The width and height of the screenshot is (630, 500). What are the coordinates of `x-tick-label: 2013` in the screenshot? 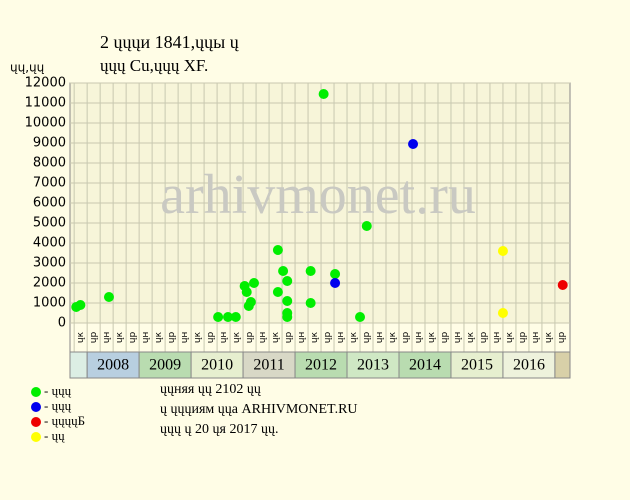 It's located at (373, 365).